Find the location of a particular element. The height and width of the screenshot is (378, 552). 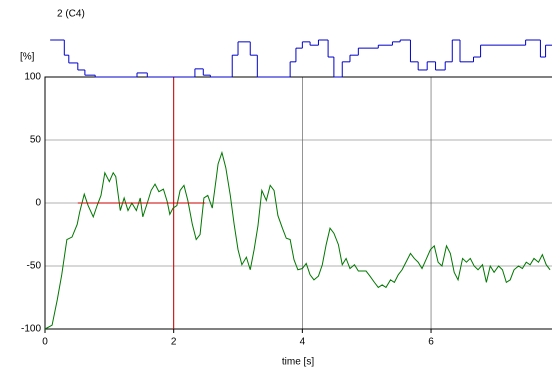

x-tick-label: 0 is located at coordinates (45, 342).